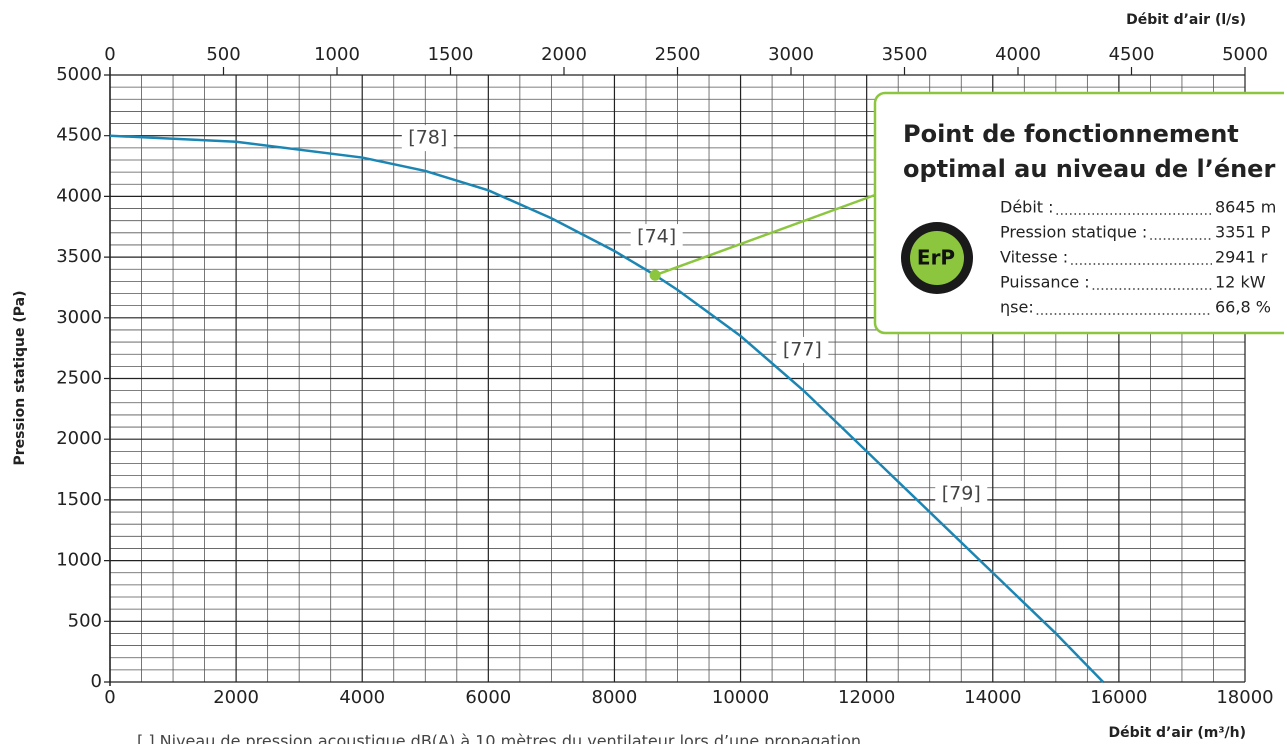 This screenshot has height=744, width=1284. I want to click on info-value: 8645 m, so click(1245, 207).